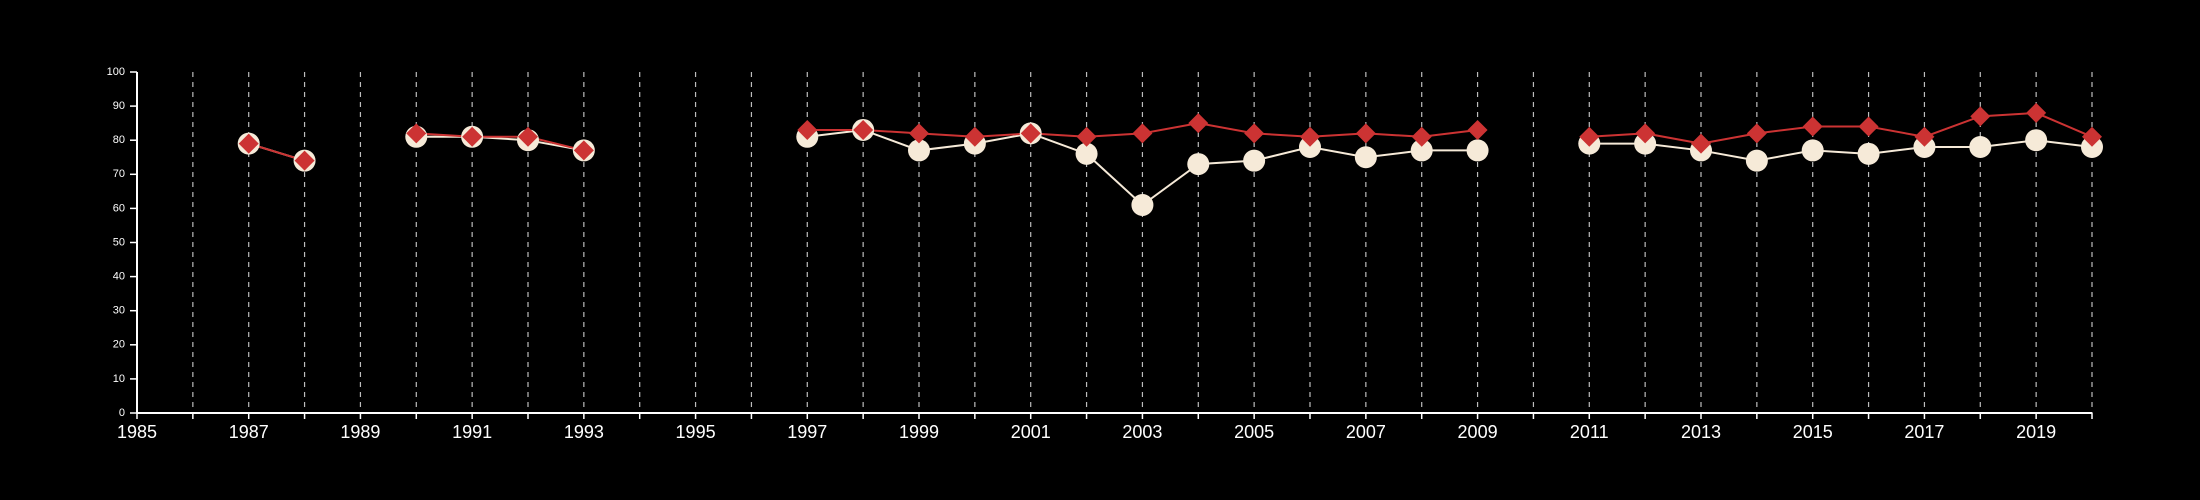 The image size is (2200, 500). Describe the element at coordinates (2036, 432) in the screenshot. I see `x-tick-label-2019: 2019` at that location.